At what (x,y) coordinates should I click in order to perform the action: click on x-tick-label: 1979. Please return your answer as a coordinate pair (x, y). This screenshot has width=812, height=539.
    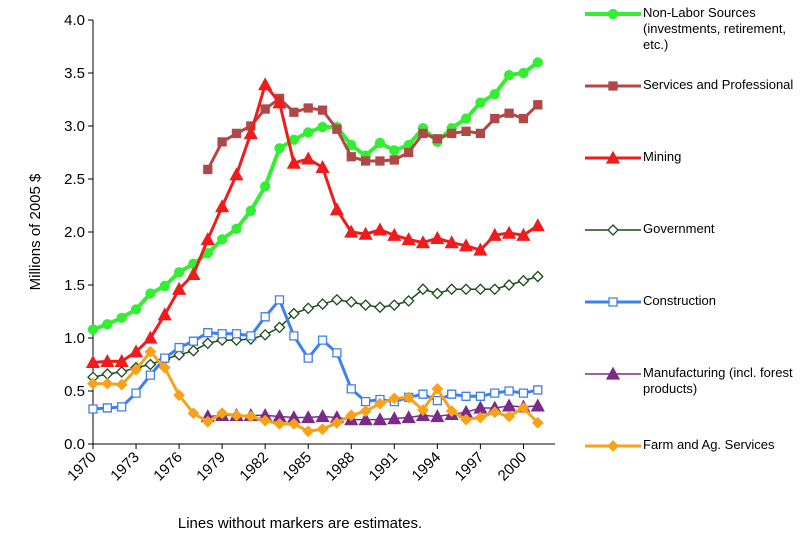
    Looking at the image, I should click on (211, 467).